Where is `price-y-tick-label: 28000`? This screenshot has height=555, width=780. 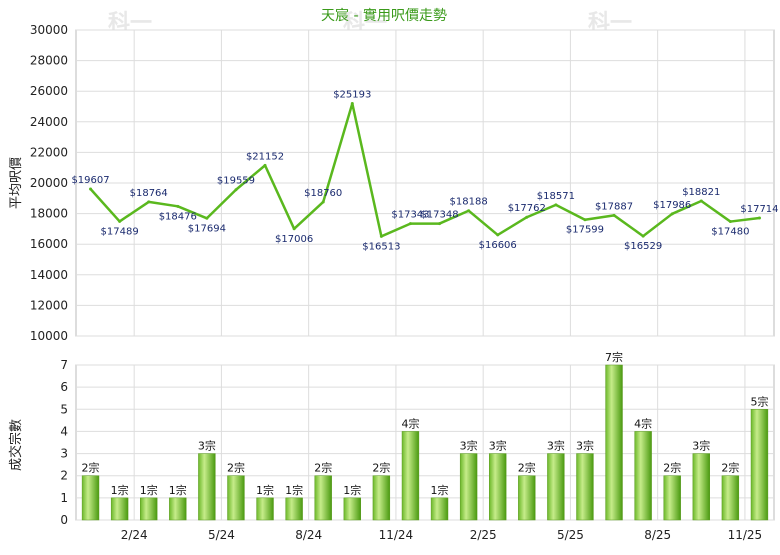
price-y-tick-label: 28000 is located at coordinates (49, 61).